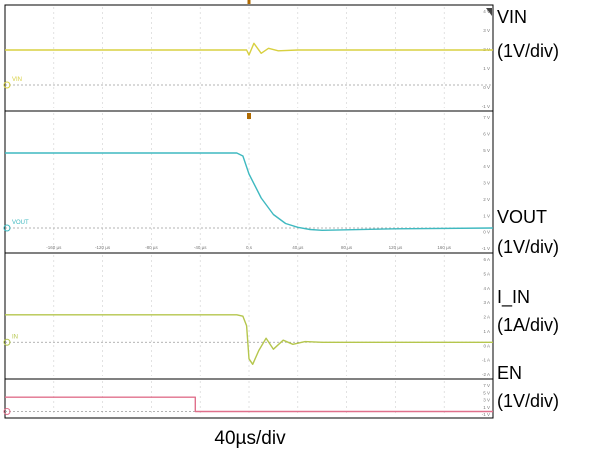 This screenshot has width=610, height=460. What do you see at coordinates (249, 404) in the screenshot?
I see `en-waveform` at bounding box center [249, 404].